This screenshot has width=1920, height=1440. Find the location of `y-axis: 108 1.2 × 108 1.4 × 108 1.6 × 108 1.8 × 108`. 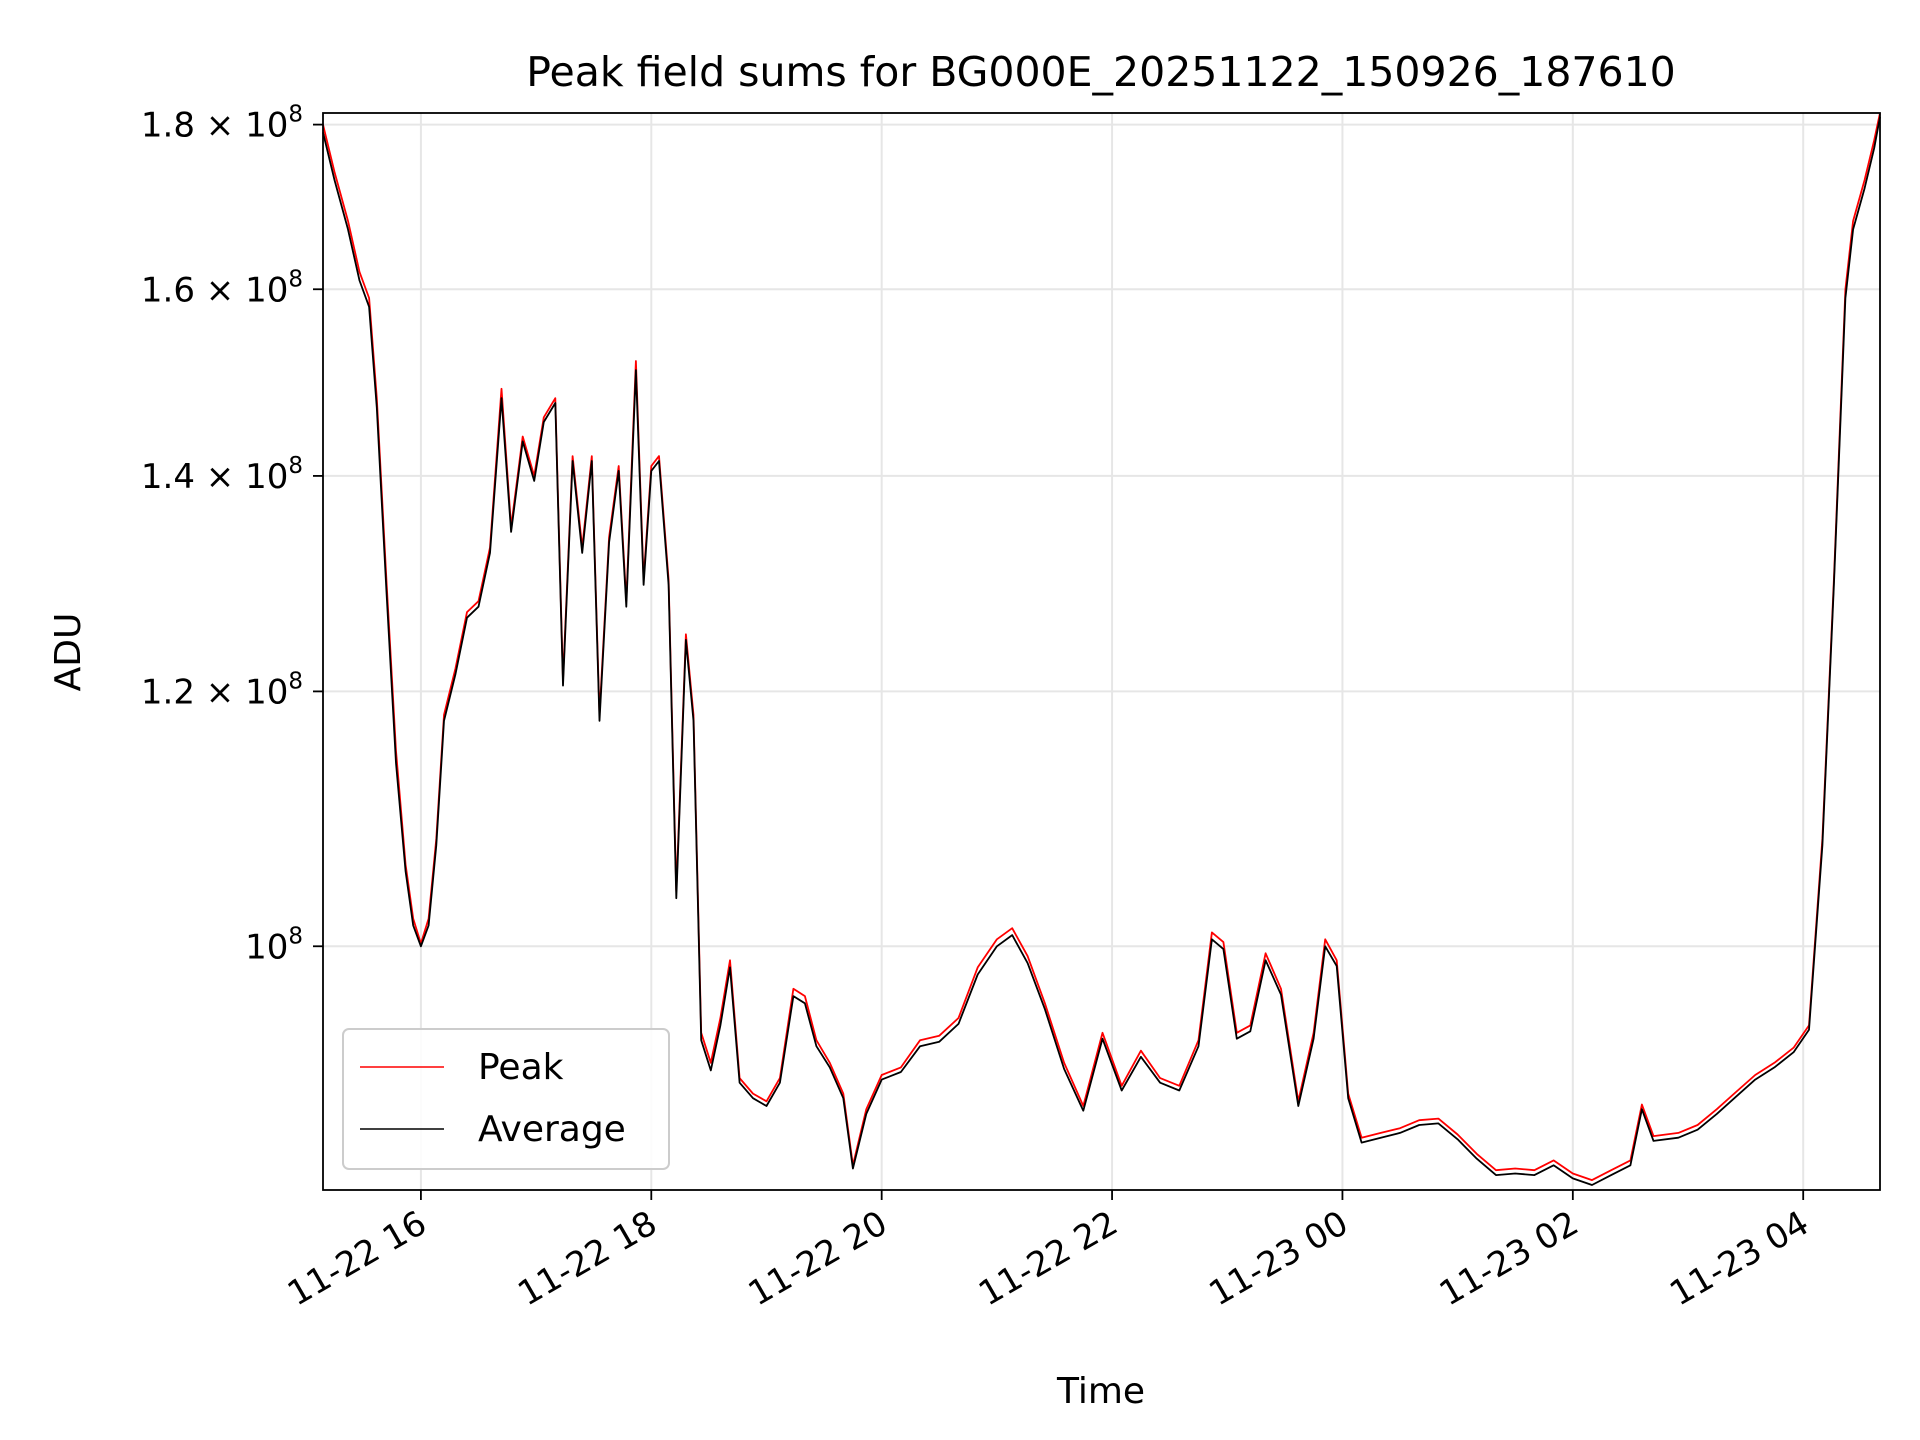

y-axis: 108 1.2 × 108 1.4 × 108 1.6 × 108 1.8 × 108 is located at coordinates (232, 534).